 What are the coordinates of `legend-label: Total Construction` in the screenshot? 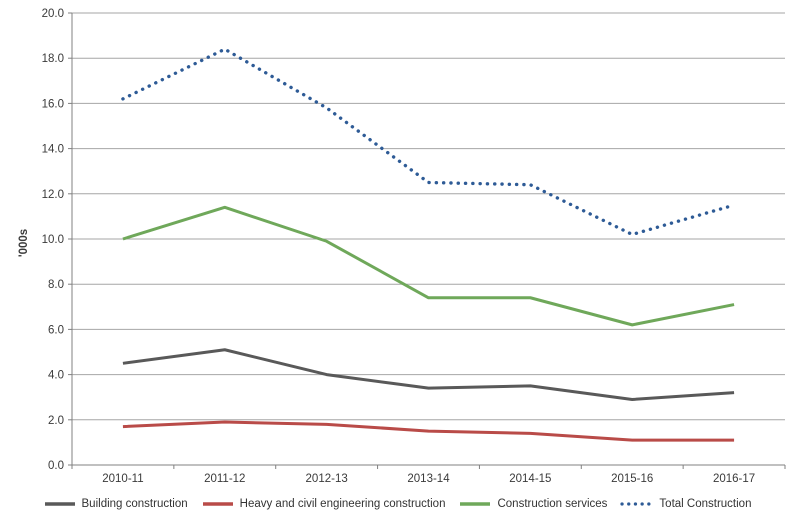 It's located at (705, 504).